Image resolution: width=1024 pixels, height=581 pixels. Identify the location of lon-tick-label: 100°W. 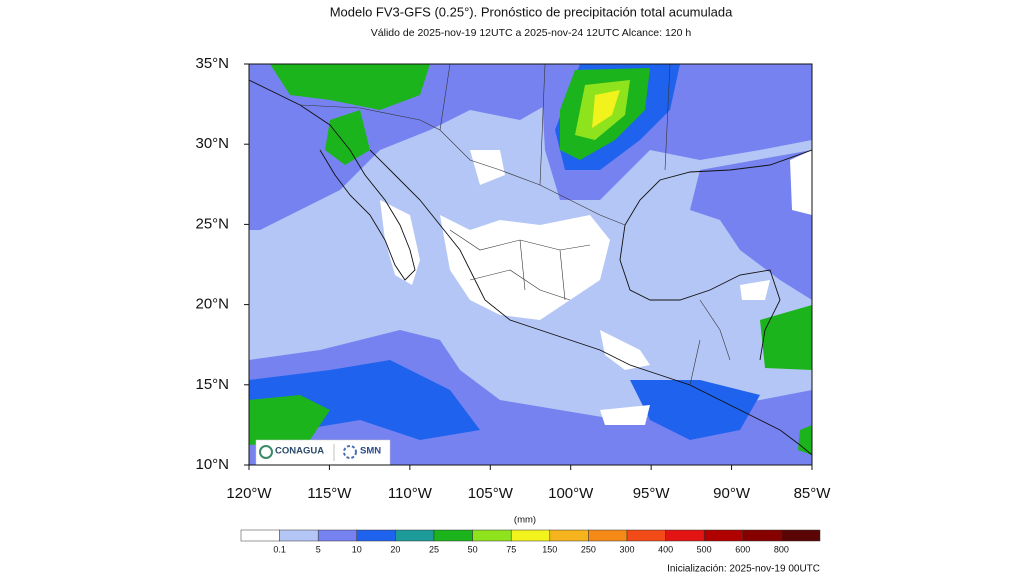
(571, 493).